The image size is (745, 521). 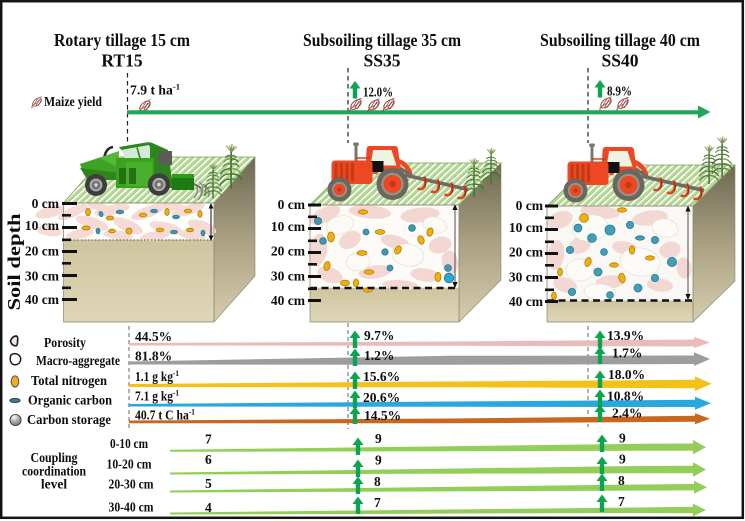 What do you see at coordinates (620, 40) in the screenshot?
I see `svg-text: Subsoiling tillage 40 cm` at bounding box center [620, 40].